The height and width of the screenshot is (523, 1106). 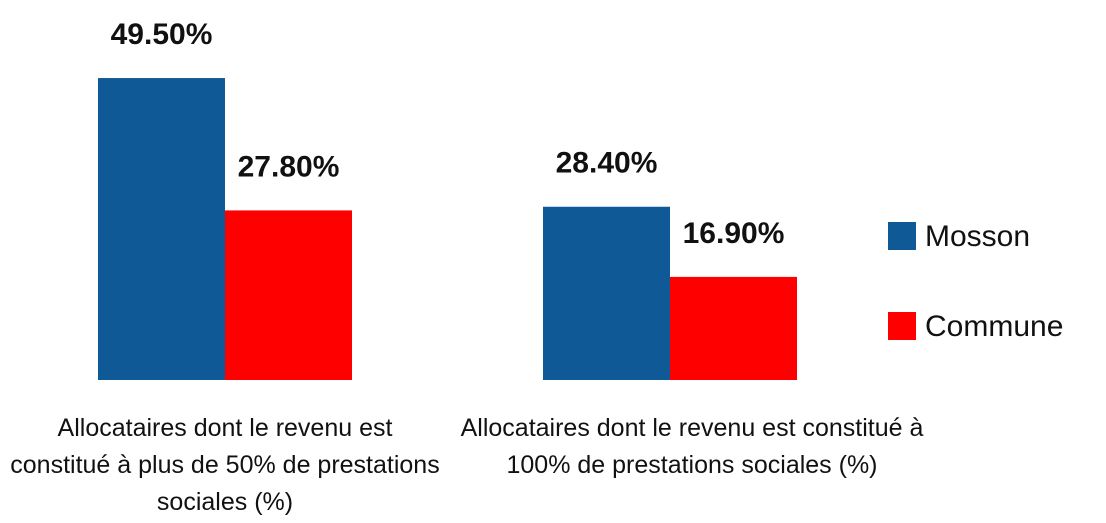 What do you see at coordinates (977, 236) in the screenshot?
I see `legend-label: Mosson` at bounding box center [977, 236].